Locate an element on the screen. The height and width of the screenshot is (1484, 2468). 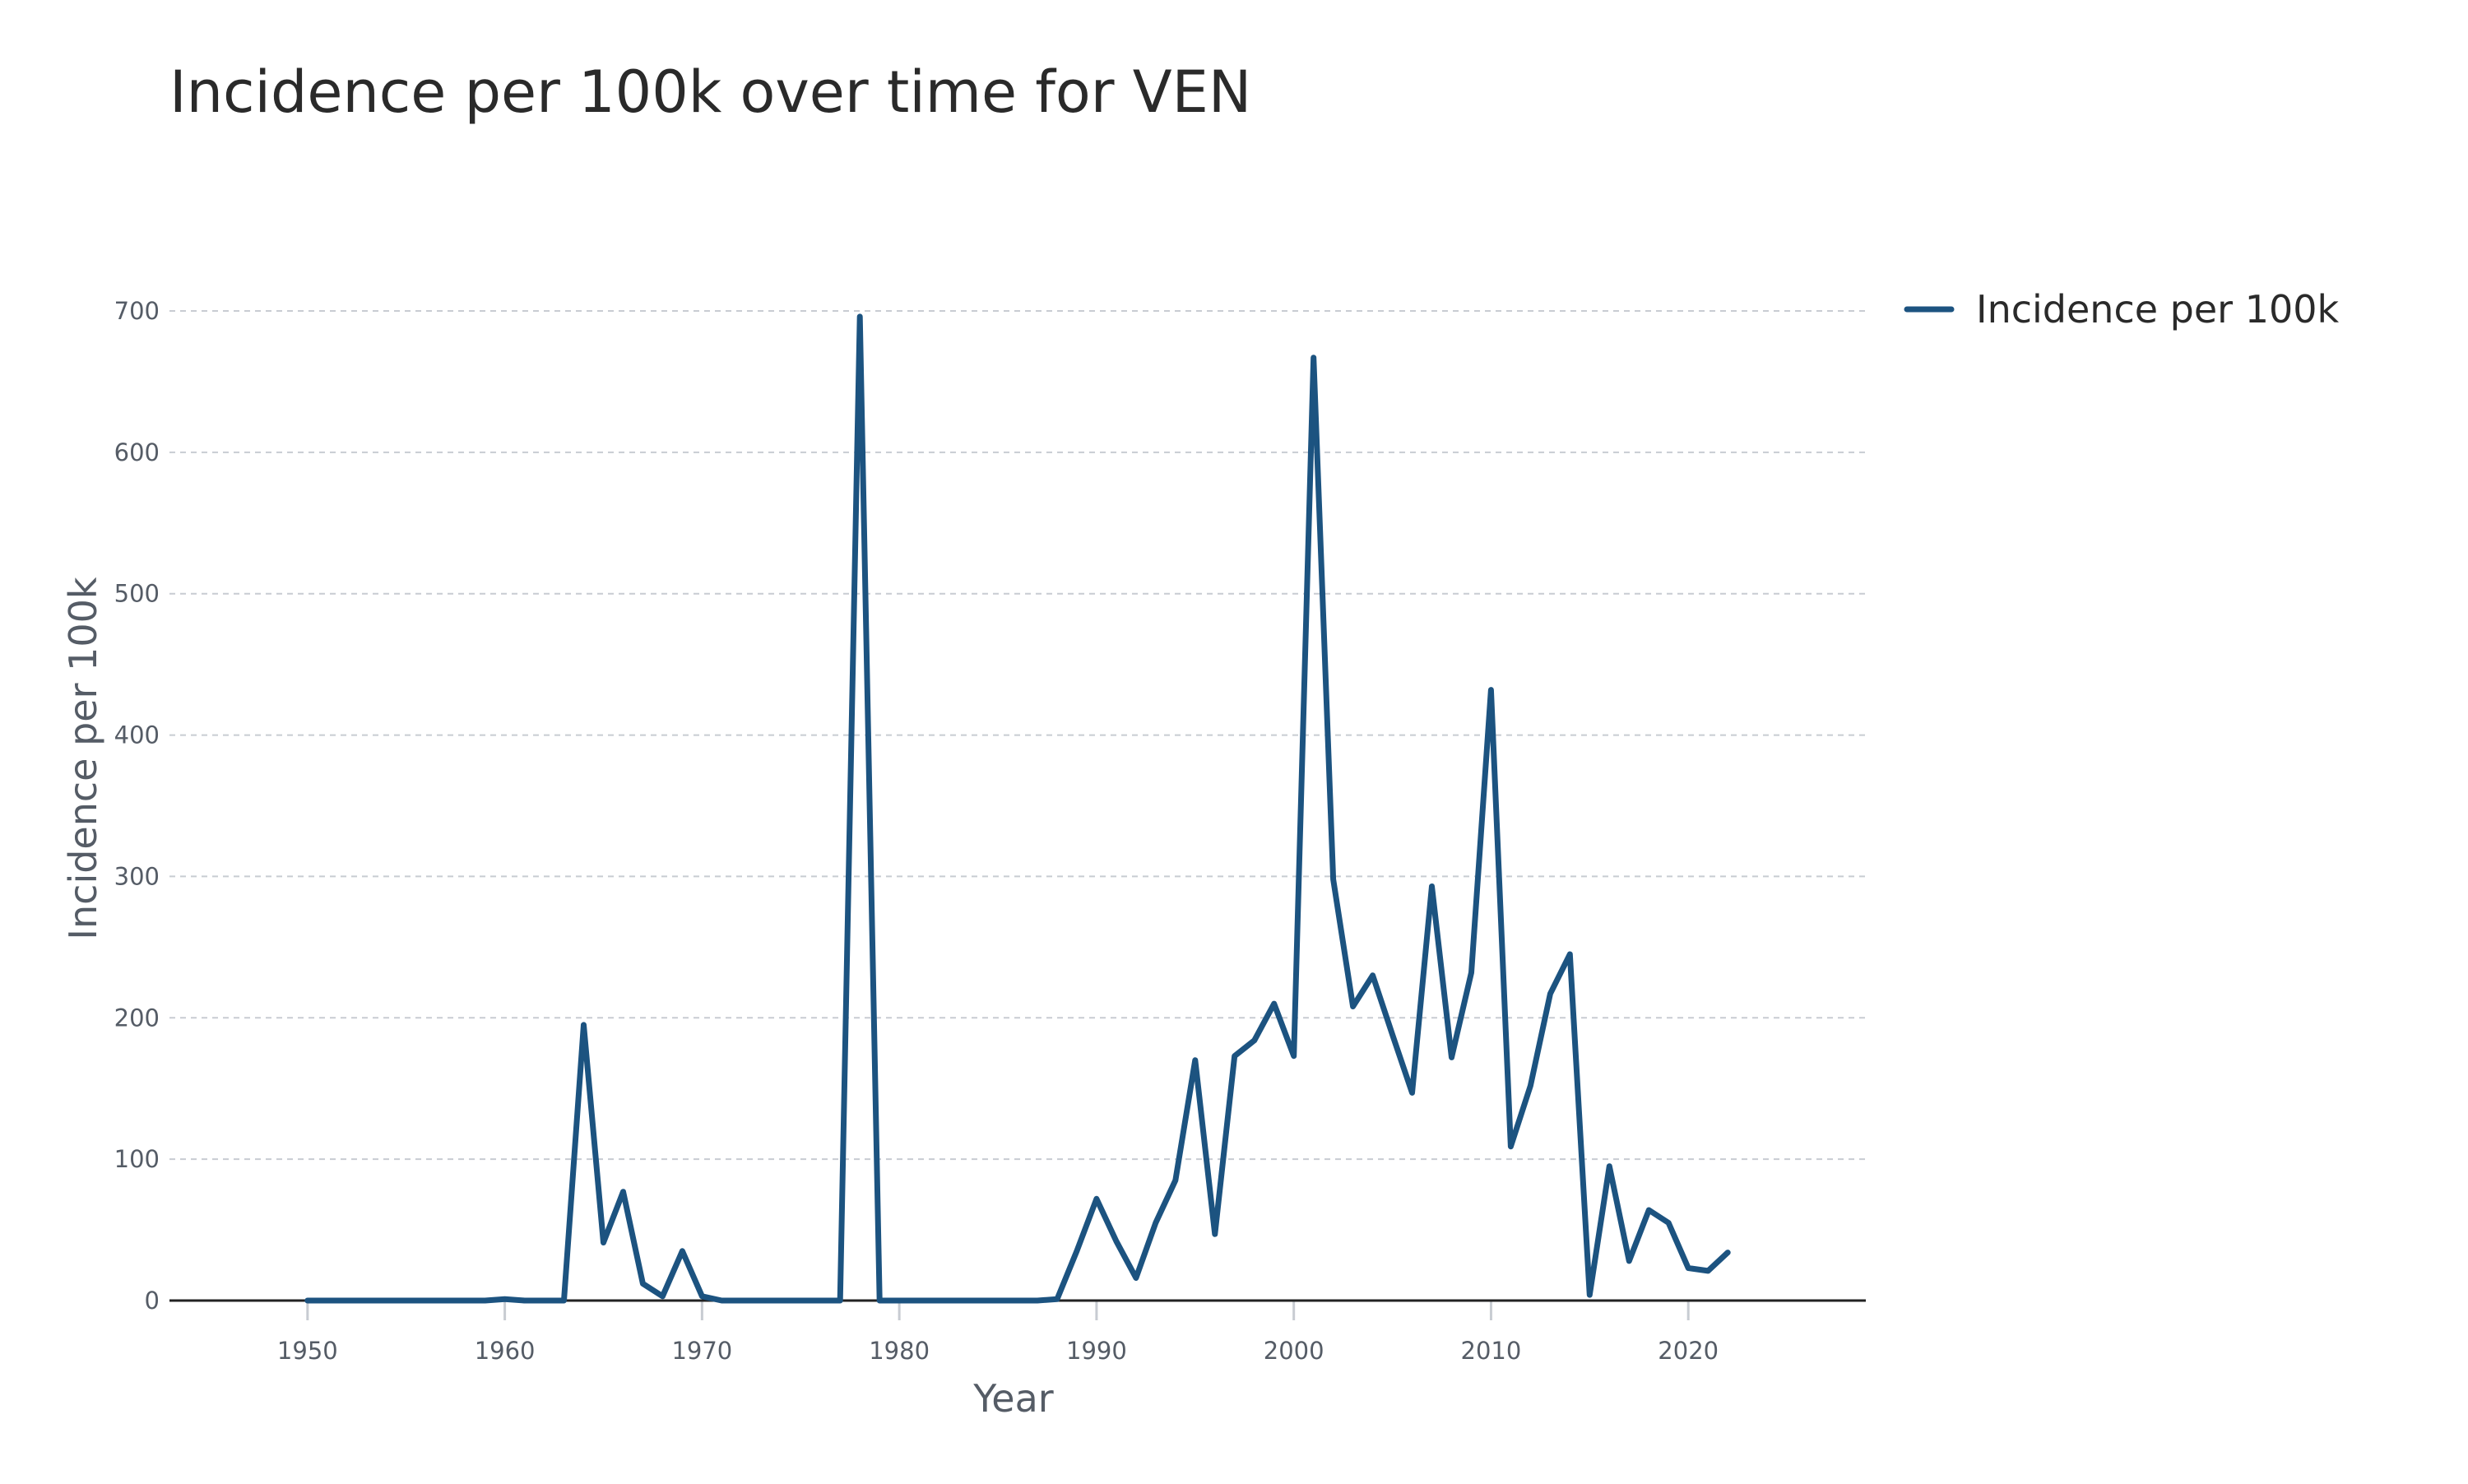
chart-title: Incidence per 100k over time for VEN is located at coordinates (710, 92).